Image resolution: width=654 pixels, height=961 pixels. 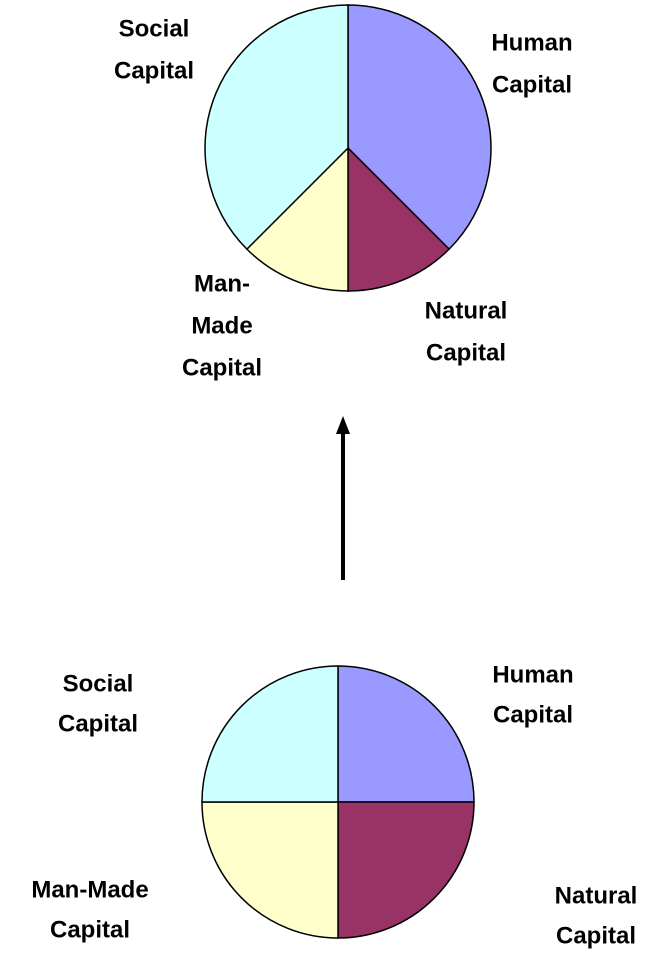 I want to click on slice-label: Man- Made Capital, so click(x=222, y=325).